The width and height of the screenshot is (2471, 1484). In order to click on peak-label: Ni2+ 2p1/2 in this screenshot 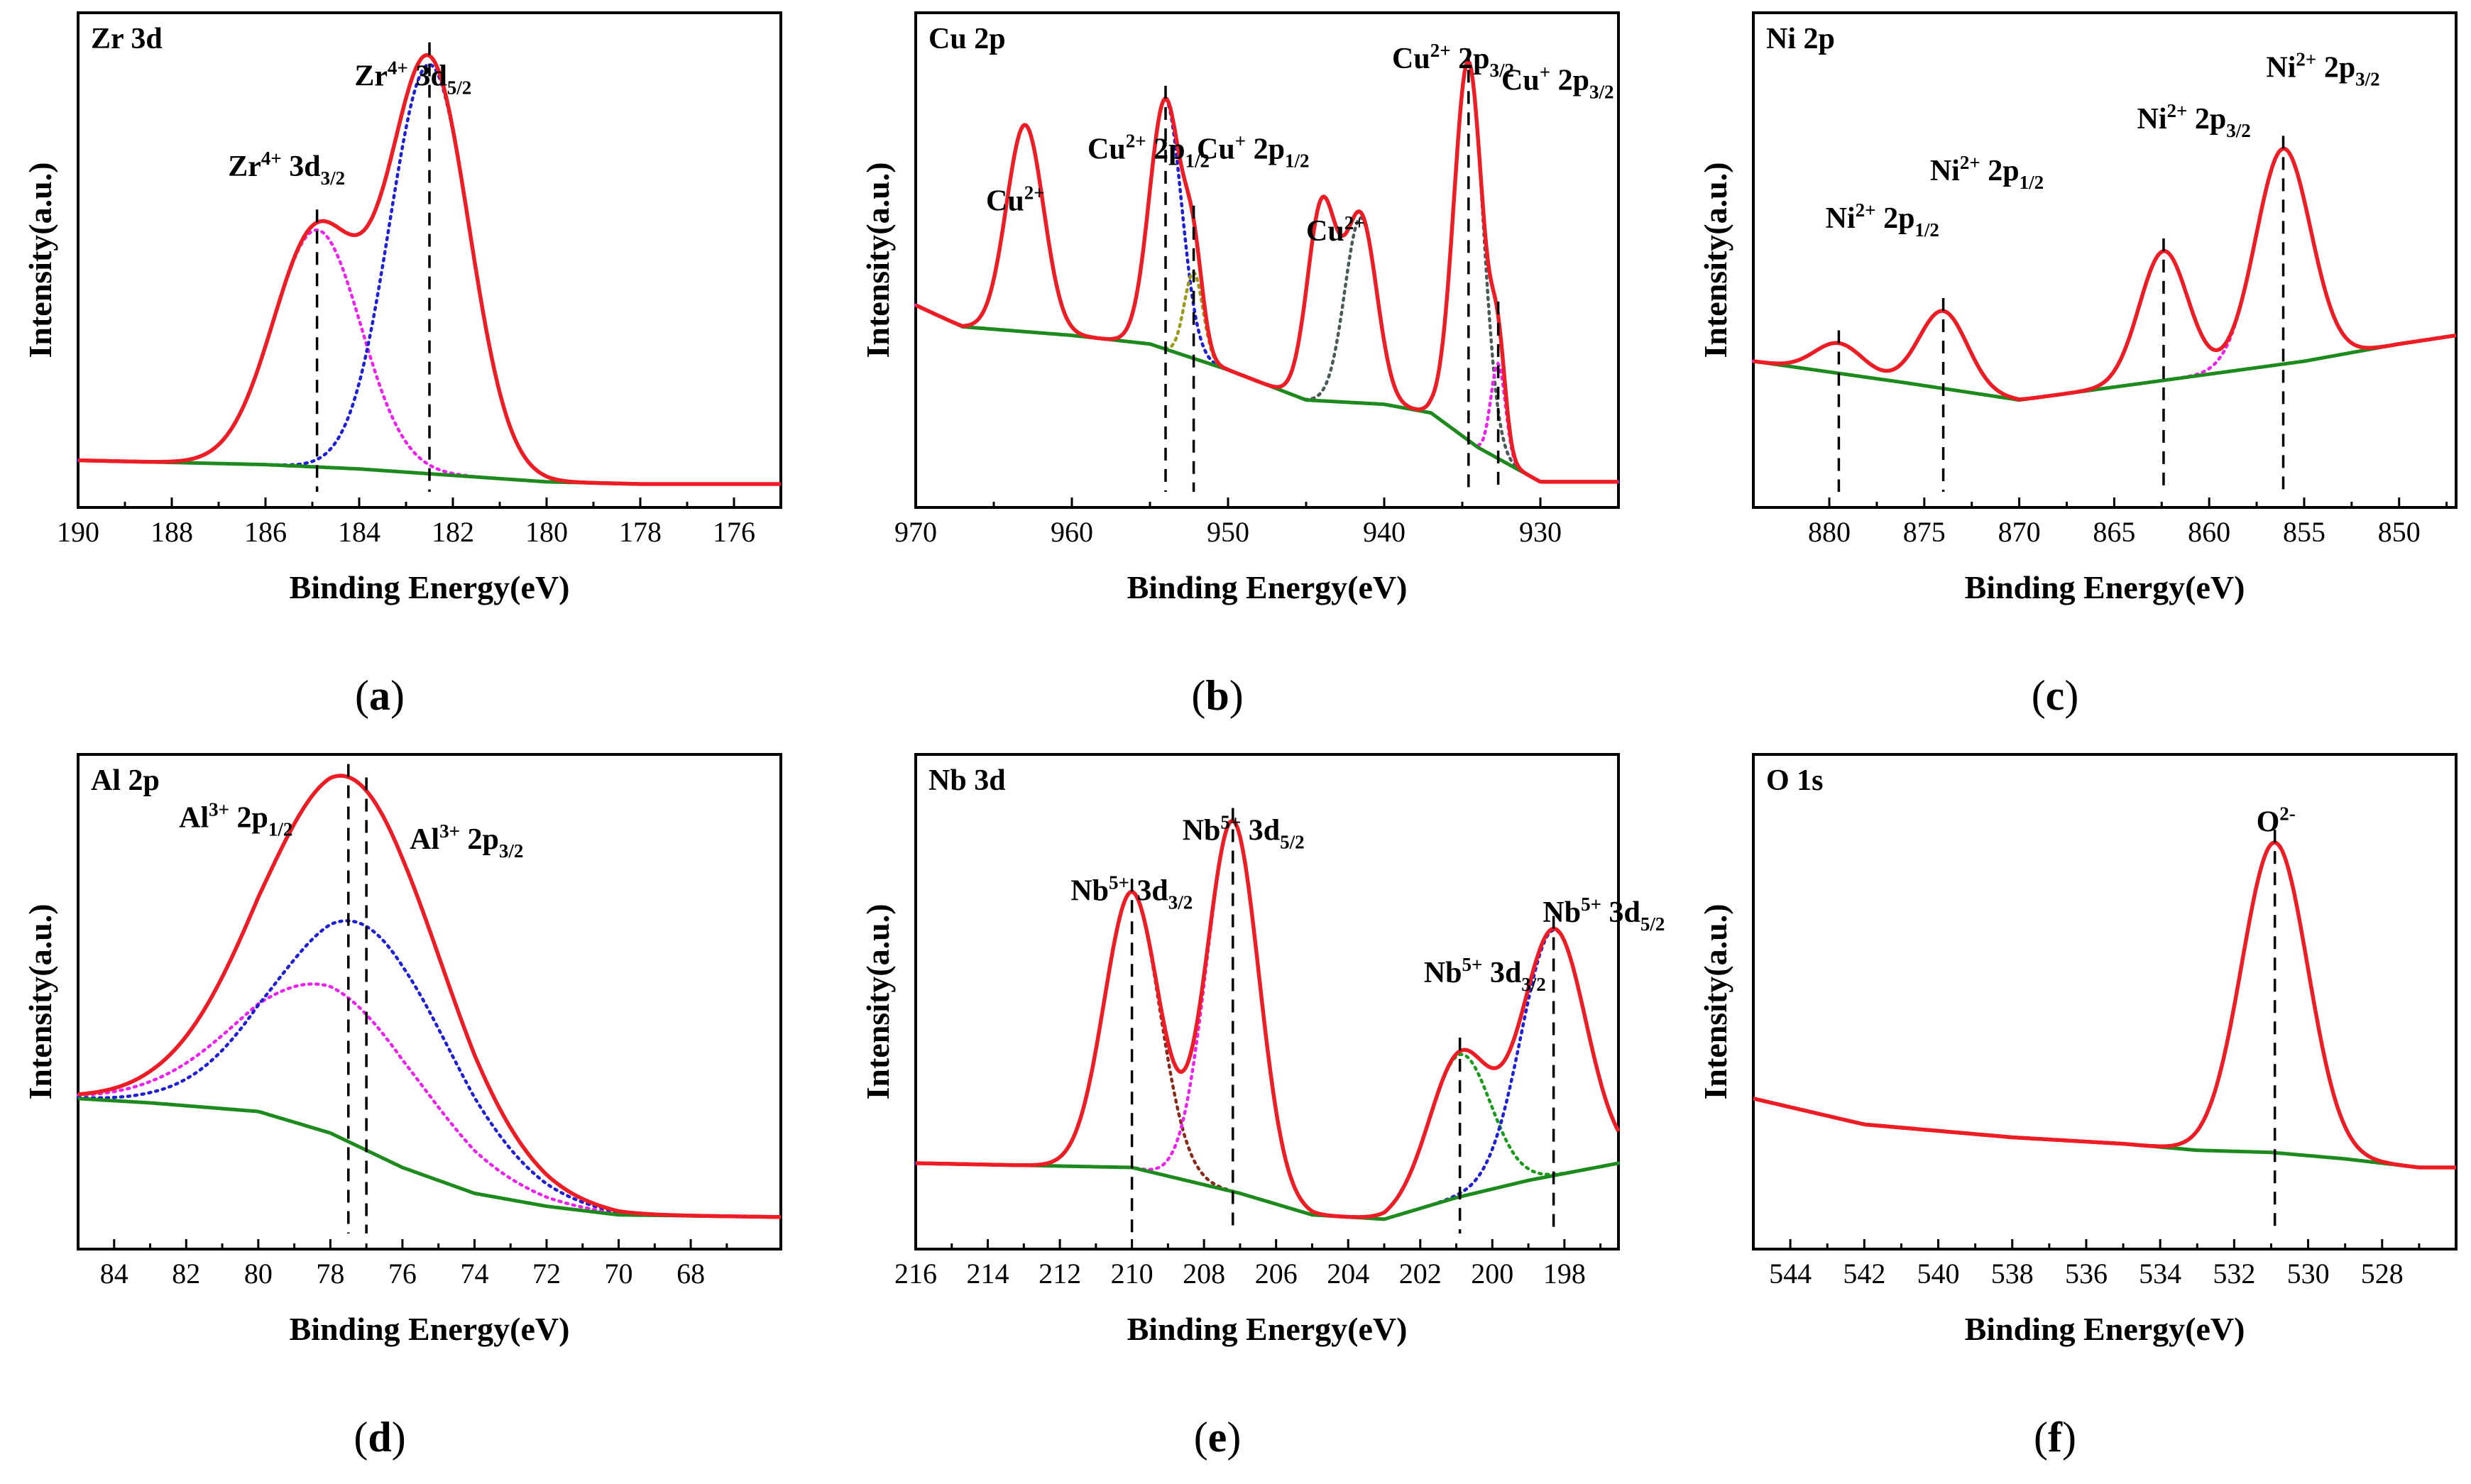, I will do `click(1987, 172)`.